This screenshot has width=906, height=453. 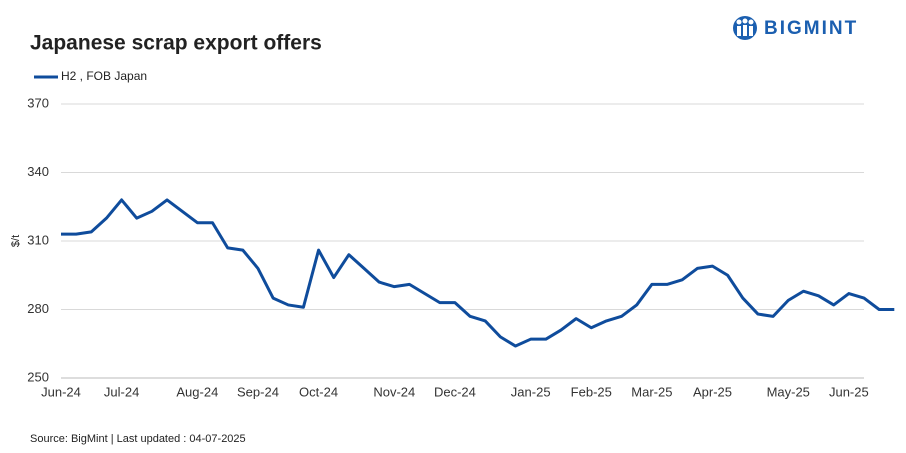 What do you see at coordinates (38, 102) in the screenshot?
I see `y-tick-label: 370` at bounding box center [38, 102].